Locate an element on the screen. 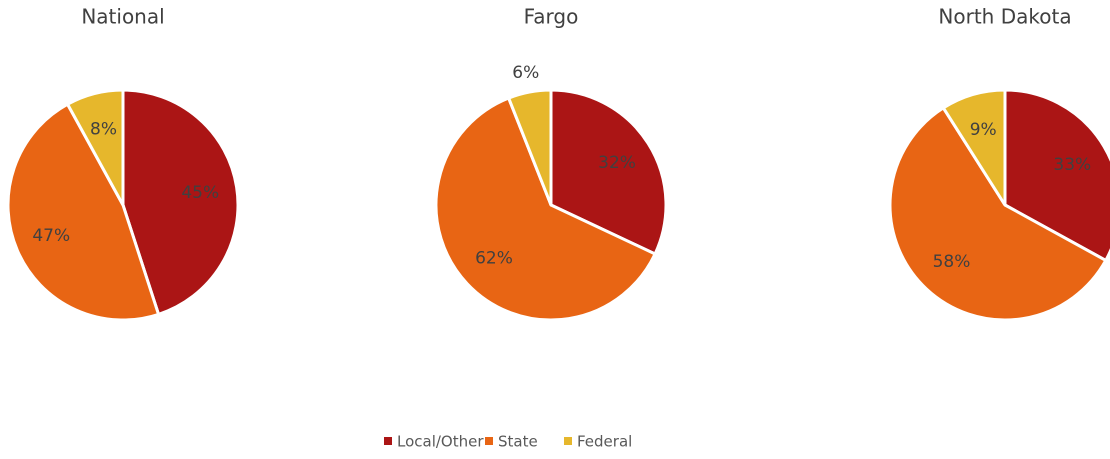 The image size is (1110, 459). data-label: 9% is located at coordinates (983, 130).